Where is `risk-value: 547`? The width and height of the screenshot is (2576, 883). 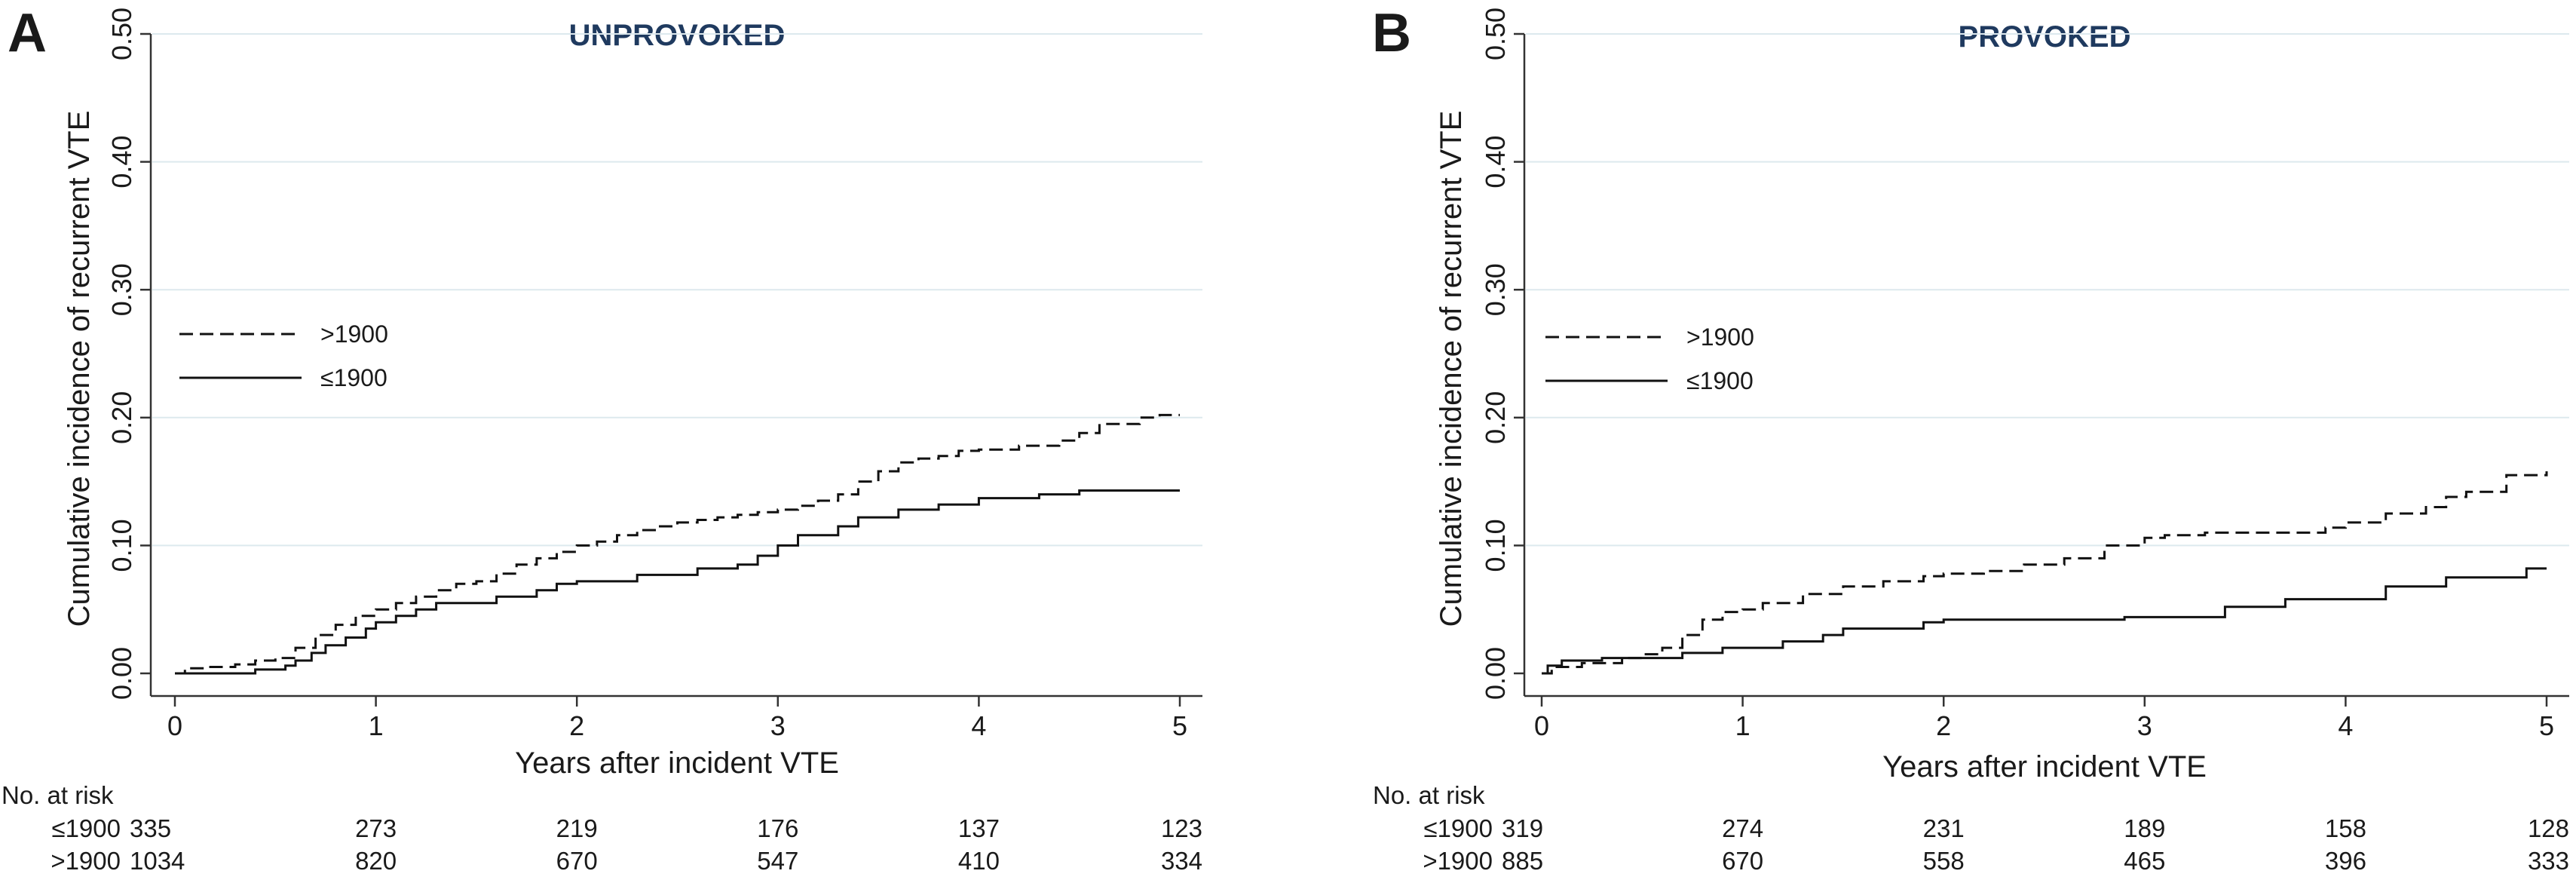 risk-value: 547 is located at coordinates (777, 861).